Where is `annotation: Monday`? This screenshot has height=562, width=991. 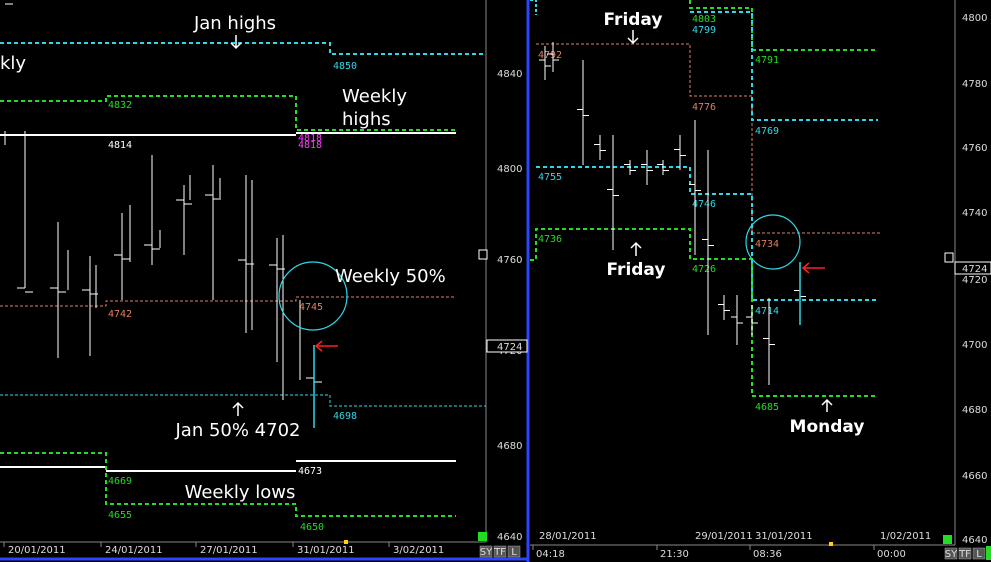
annotation: Monday is located at coordinates (827, 427).